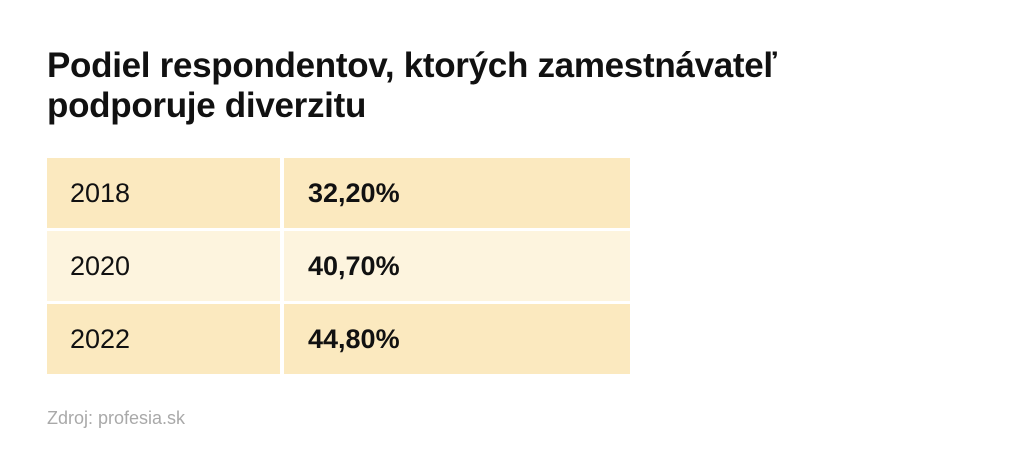 Image resolution: width=1024 pixels, height=461 pixels. What do you see at coordinates (163, 264) in the screenshot?
I see `year-cell: 2020` at bounding box center [163, 264].